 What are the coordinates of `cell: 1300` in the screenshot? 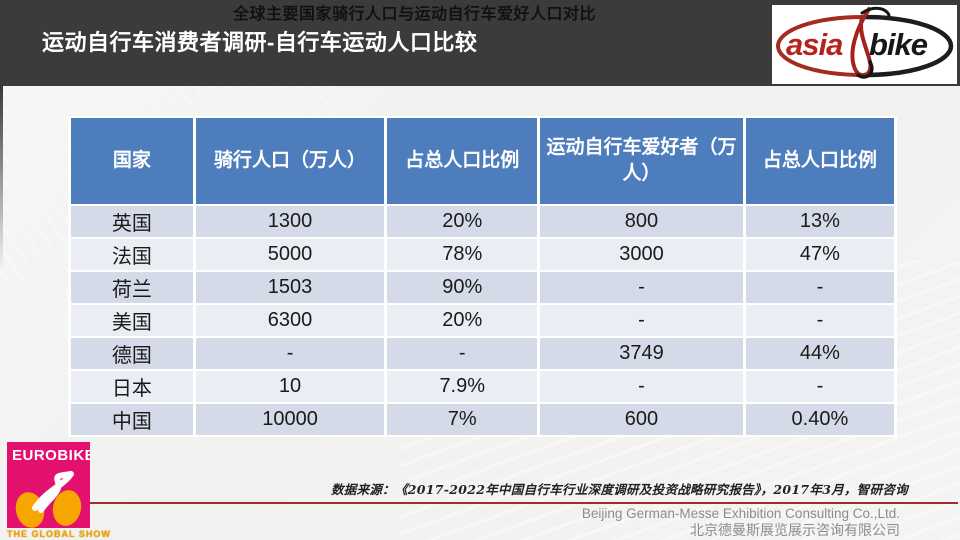 It's located at (290, 221).